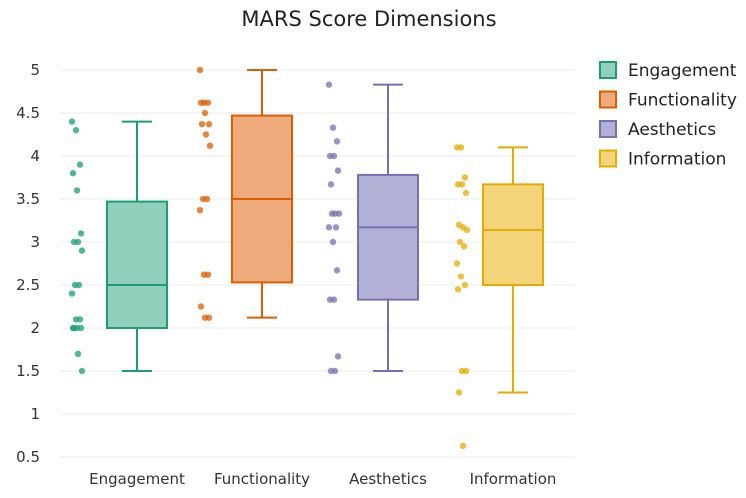  Describe the element at coordinates (35, 156) in the screenshot. I see `y-tick-label: 4` at that location.